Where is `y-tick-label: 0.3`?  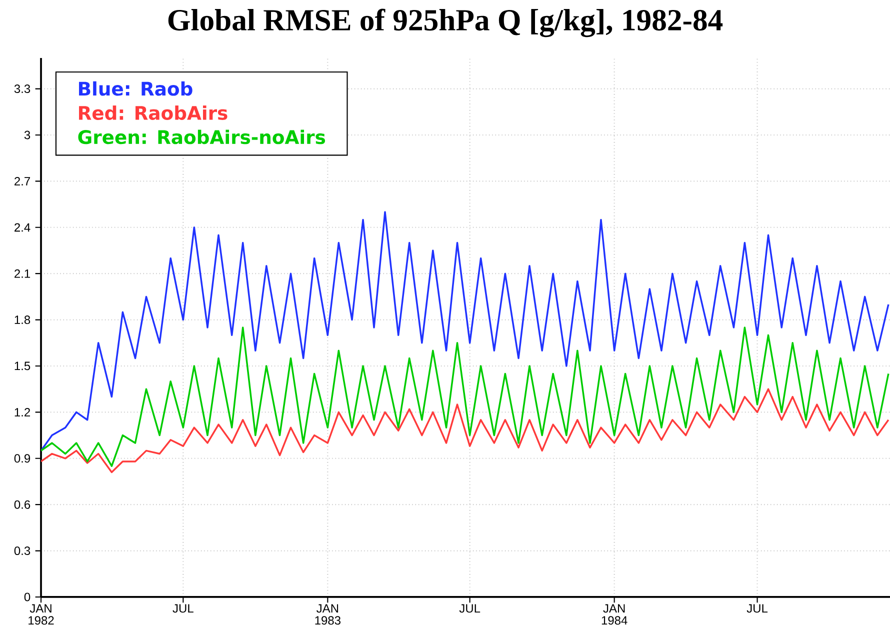 y-tick-label: 0.3 is located at coordinates (22, 551).